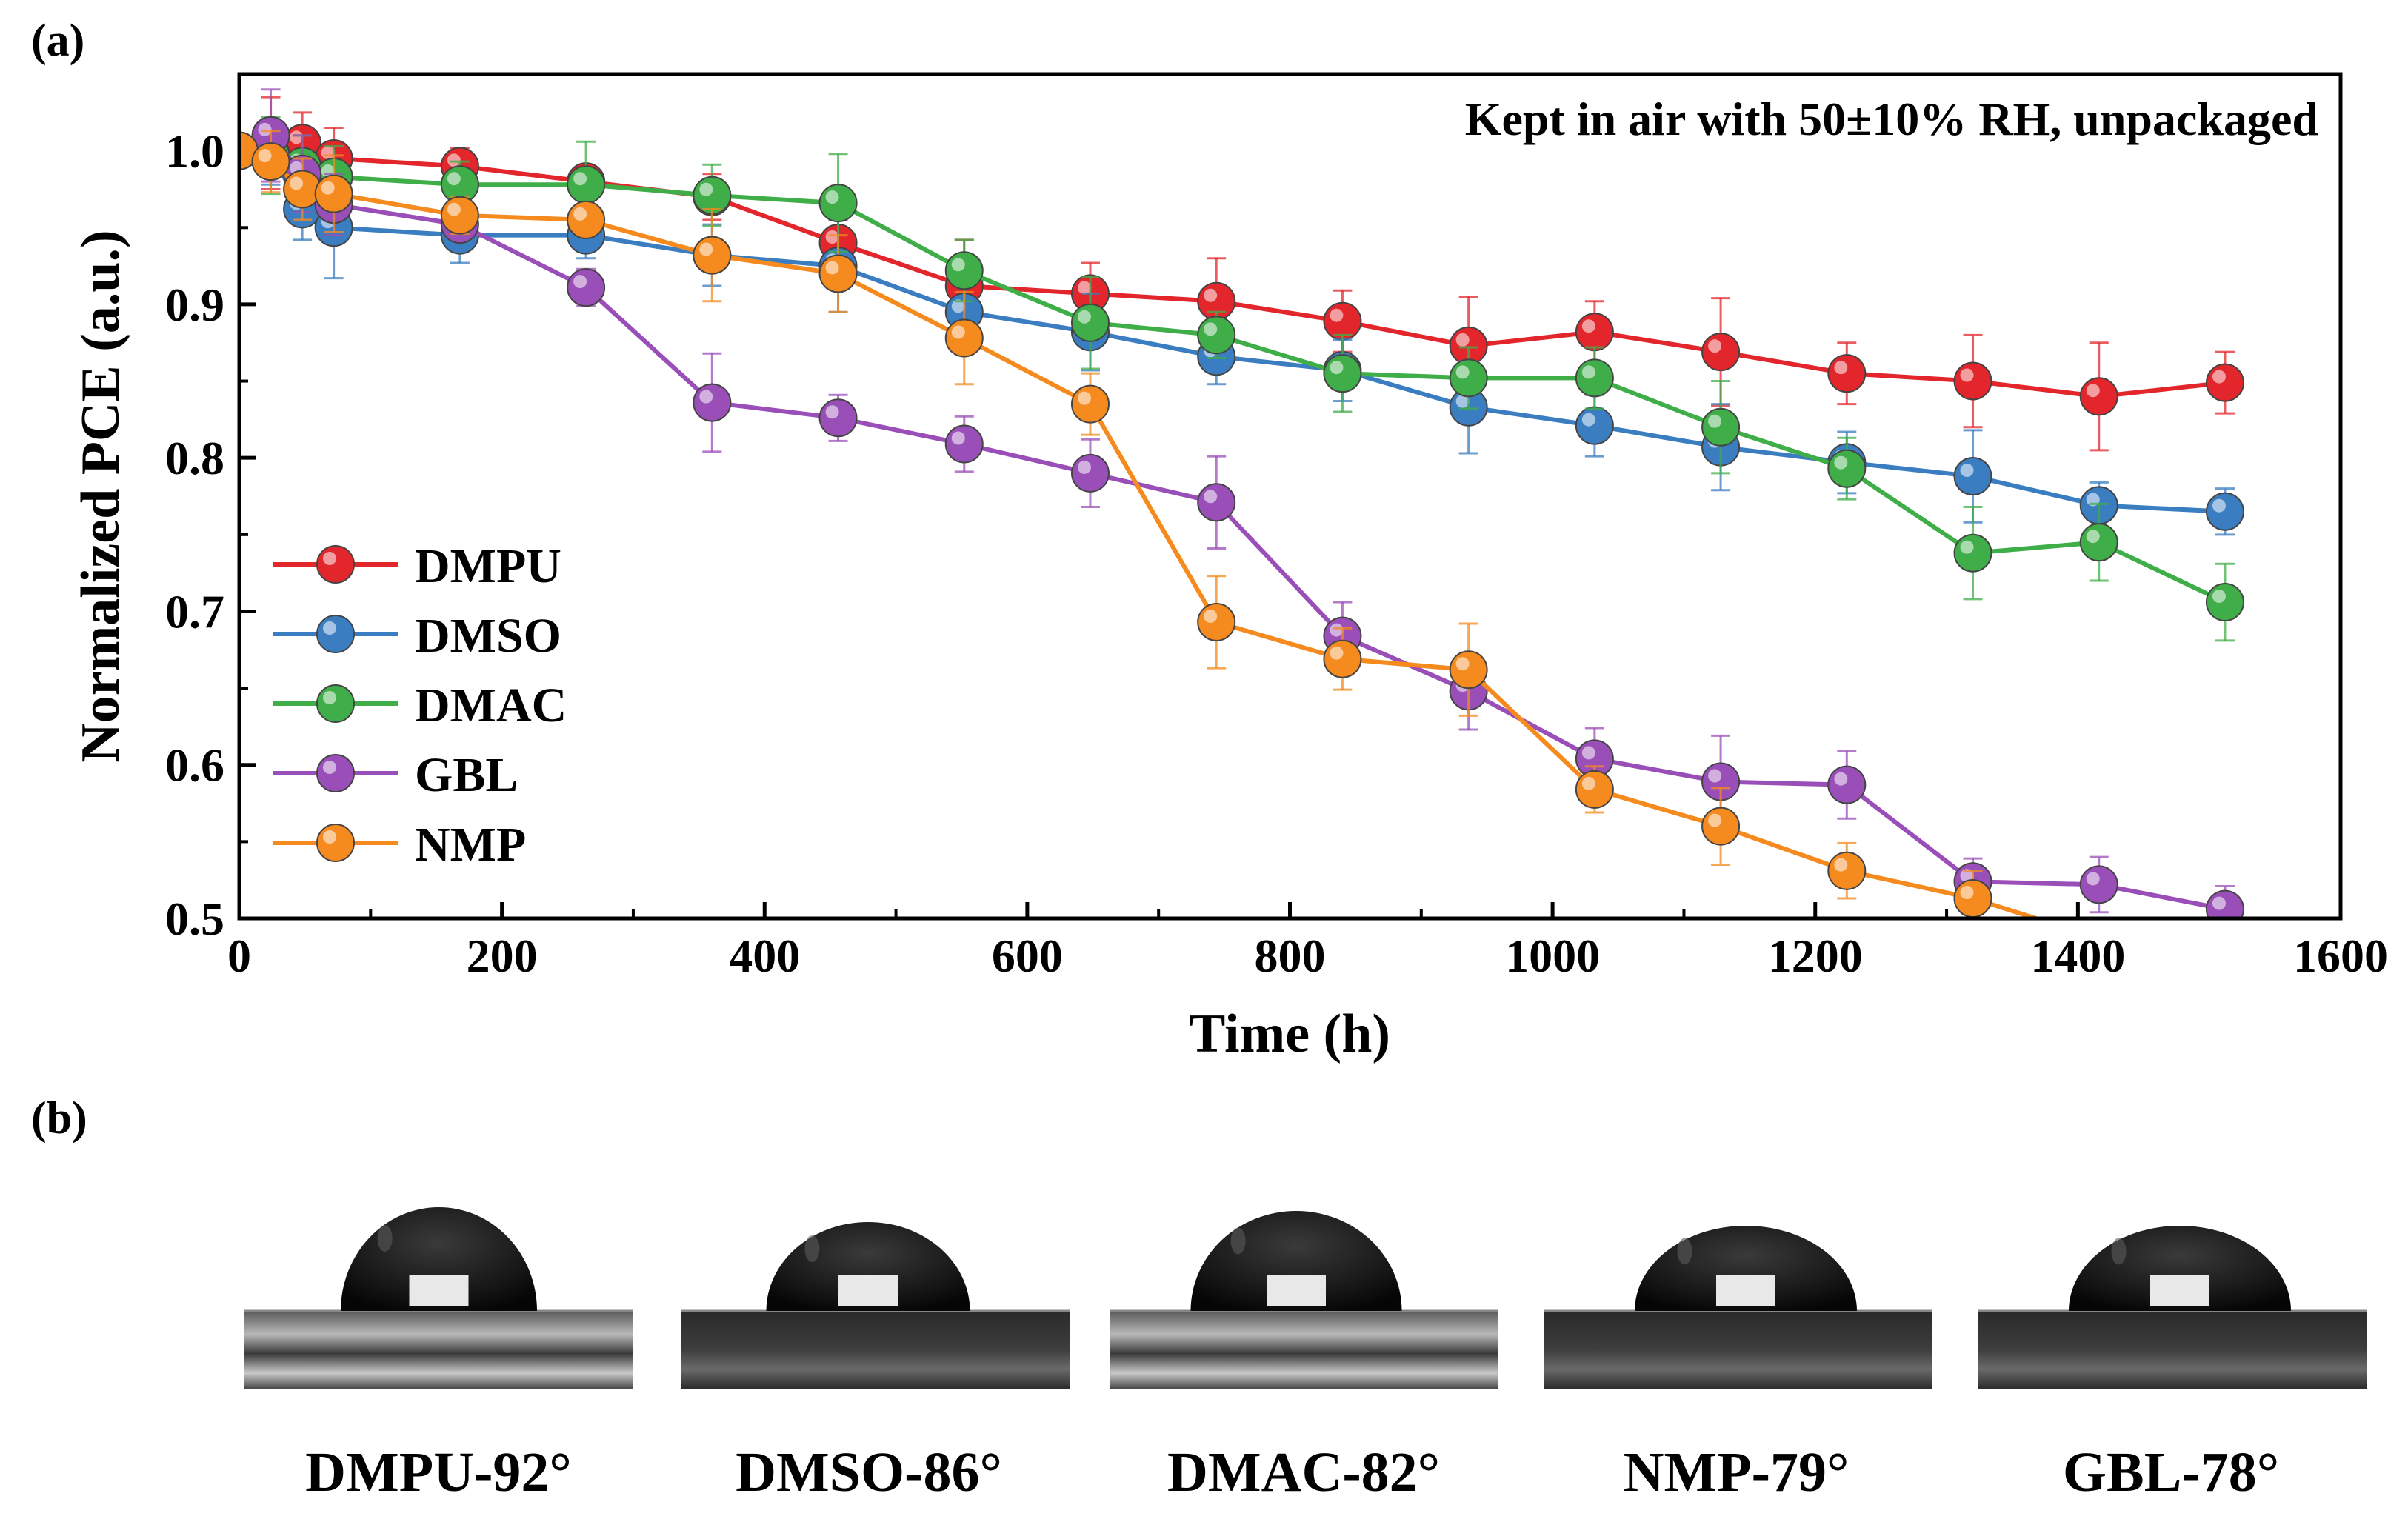 Image resolution: width=2408 pixels, height=1522 pixels. What do you see at coordinates (438, 1472) in the screenshot?
I see `contact-angle-caption-dmpu: DMPU-92°` at bounding box center [438, 1472].